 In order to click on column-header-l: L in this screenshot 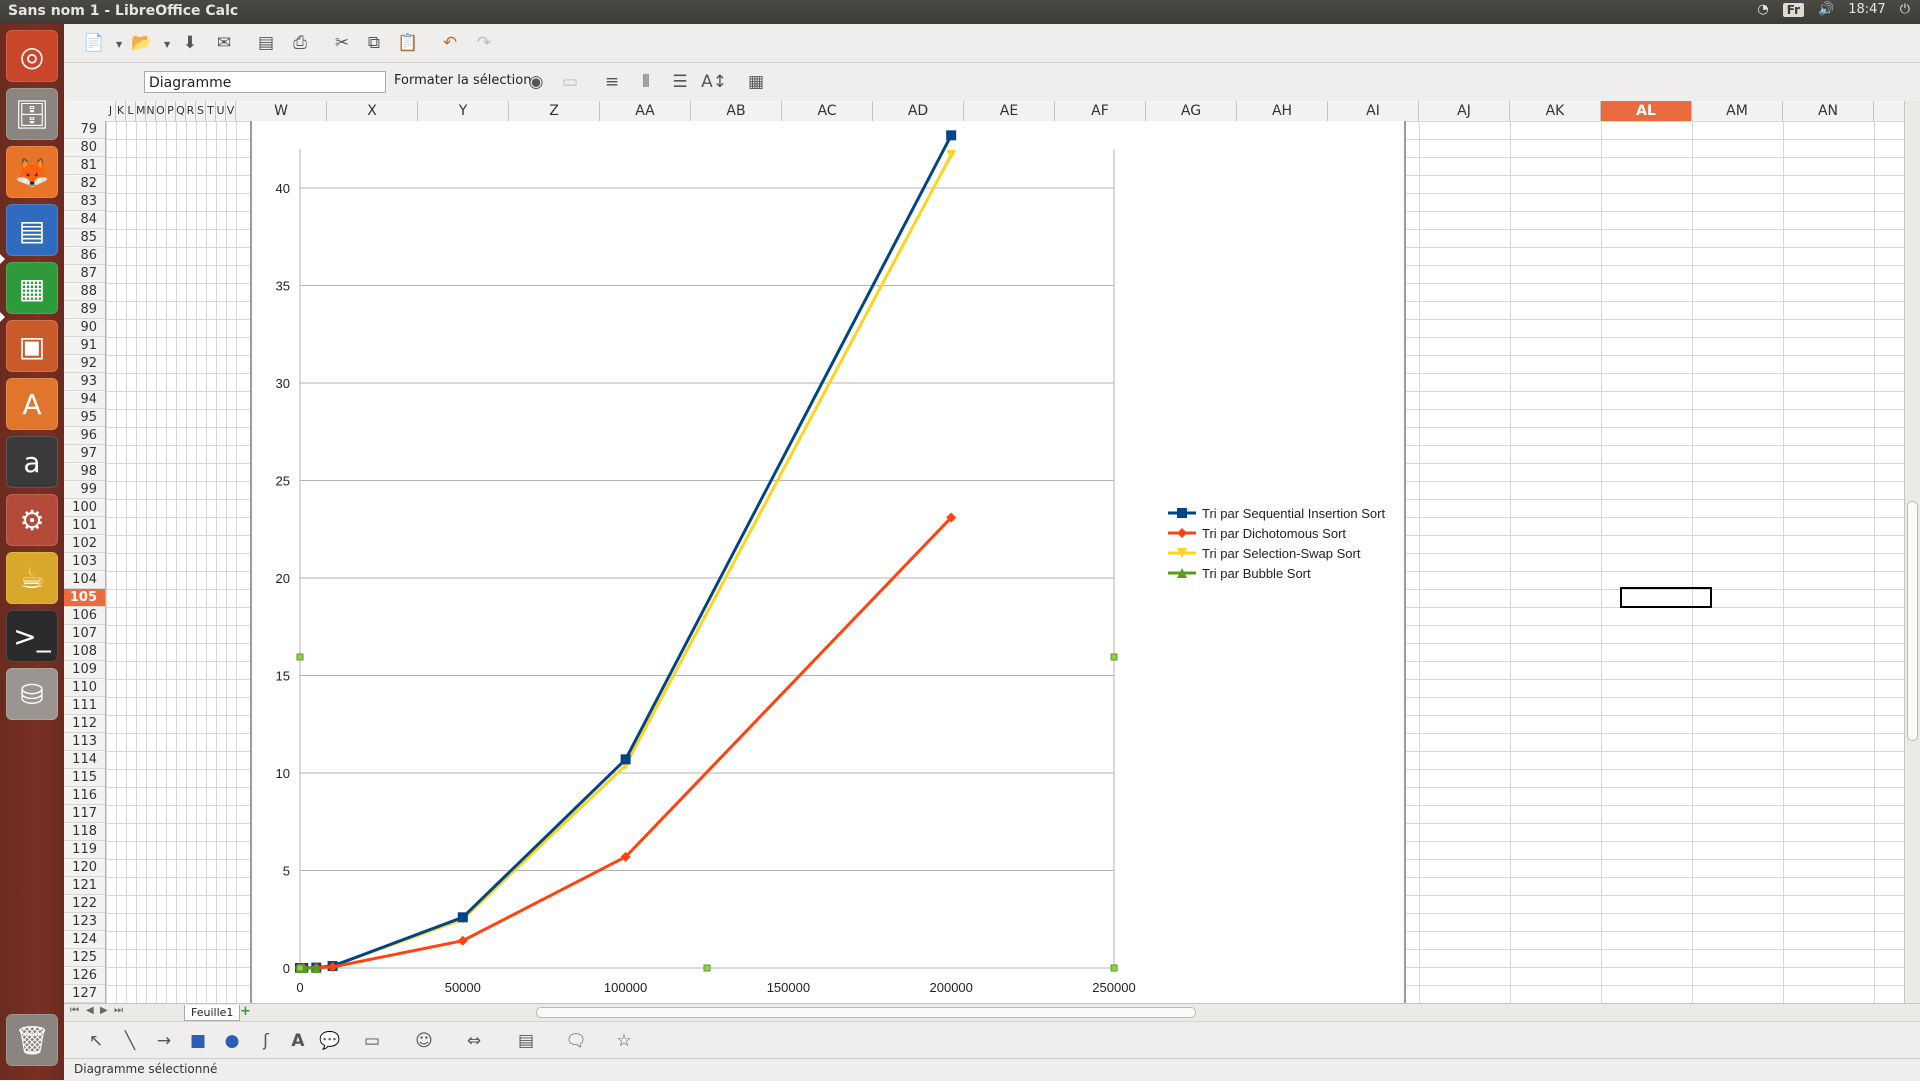, I will do `click(131, 111)`.